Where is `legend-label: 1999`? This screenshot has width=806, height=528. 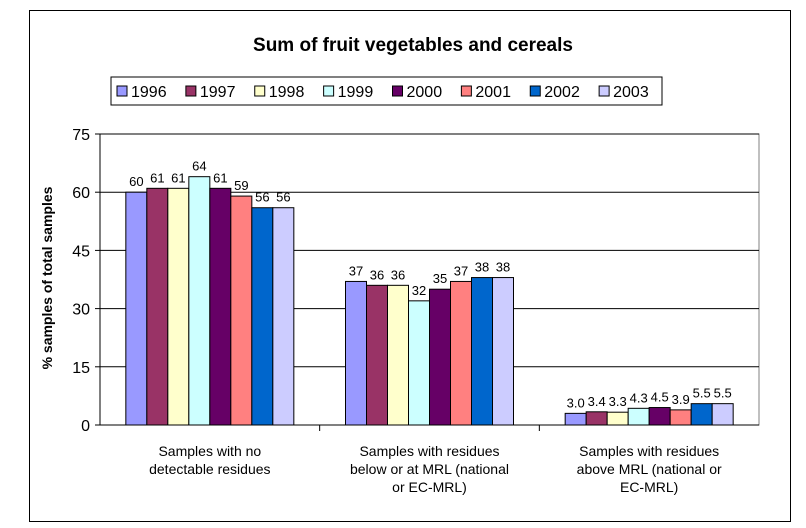
legend-label: 1999 is located at coordinates (356, 92).